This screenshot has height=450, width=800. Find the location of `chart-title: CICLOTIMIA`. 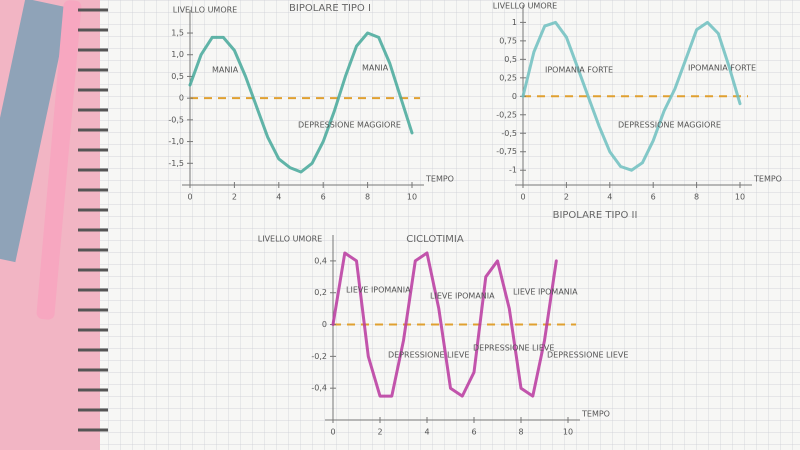

chart-title: CICLOTIMIA is located at coordinates (435, 239).